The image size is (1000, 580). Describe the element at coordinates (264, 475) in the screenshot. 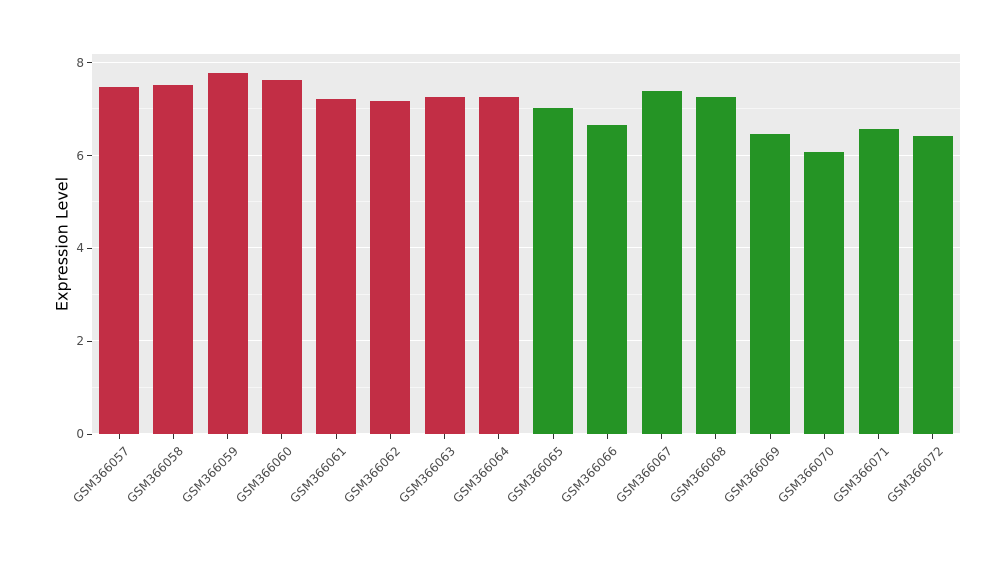

I see `x-tick-label-text: GSM366060` at that location.